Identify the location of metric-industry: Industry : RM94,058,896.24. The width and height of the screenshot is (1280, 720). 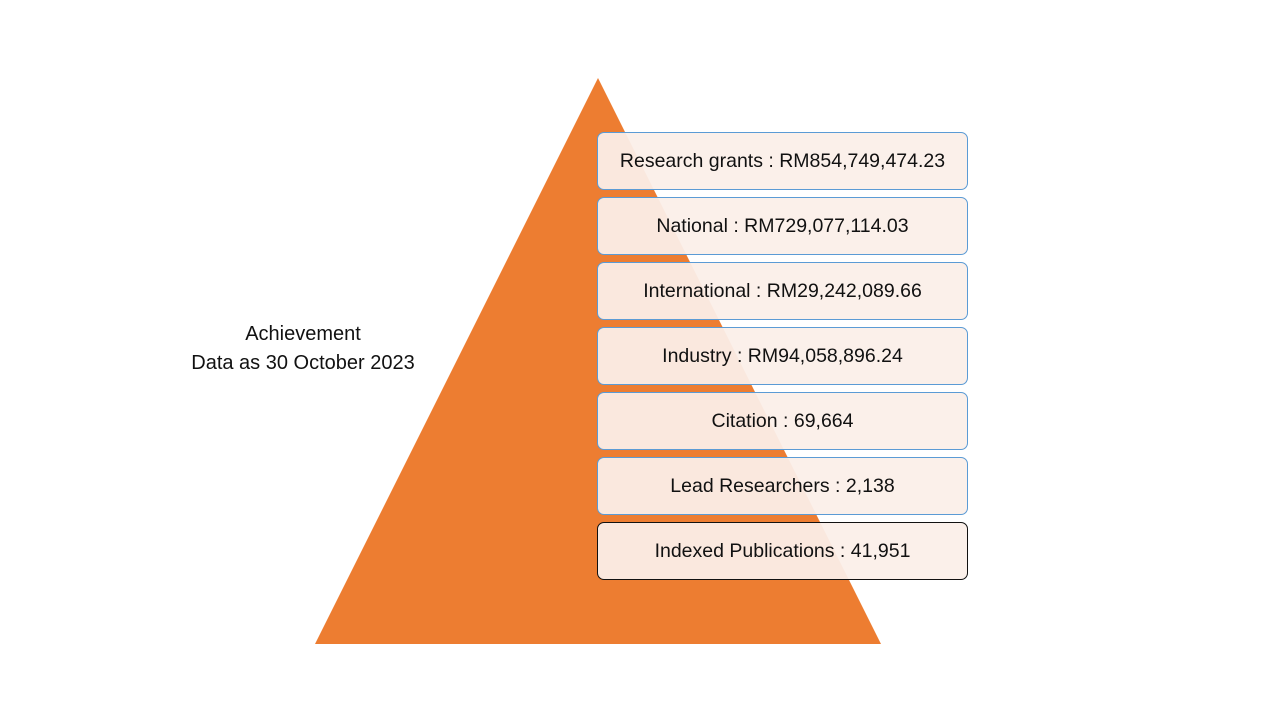
(782, 356).